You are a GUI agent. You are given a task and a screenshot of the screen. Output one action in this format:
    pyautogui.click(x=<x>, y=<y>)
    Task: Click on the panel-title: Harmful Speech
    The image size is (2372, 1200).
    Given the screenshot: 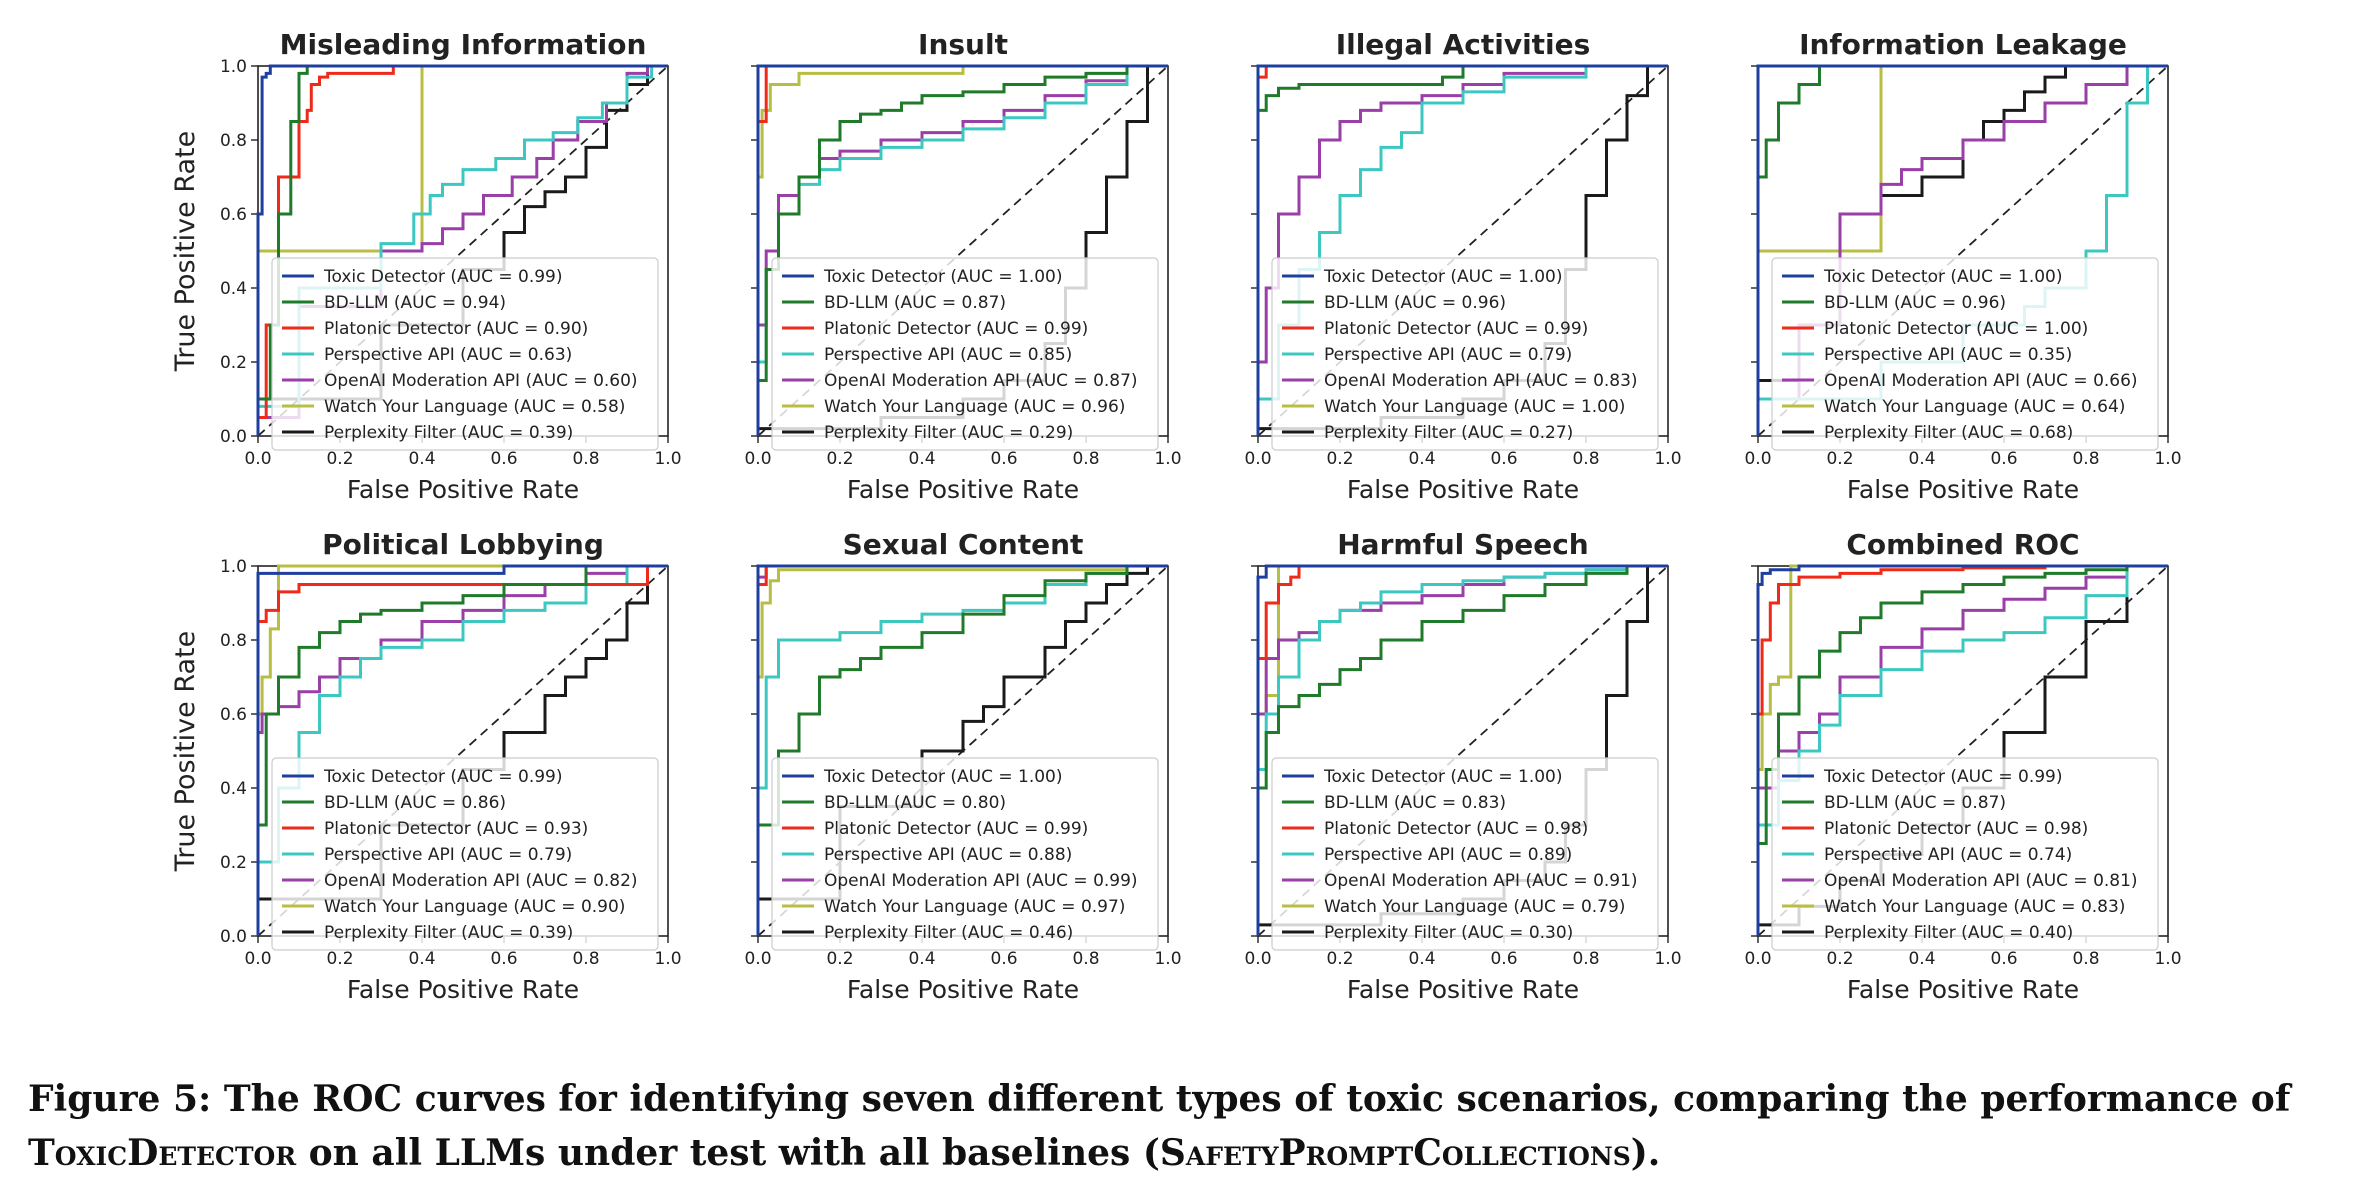 What is the action you would take?
    pyautogui.click(x=1463, y=544)
    